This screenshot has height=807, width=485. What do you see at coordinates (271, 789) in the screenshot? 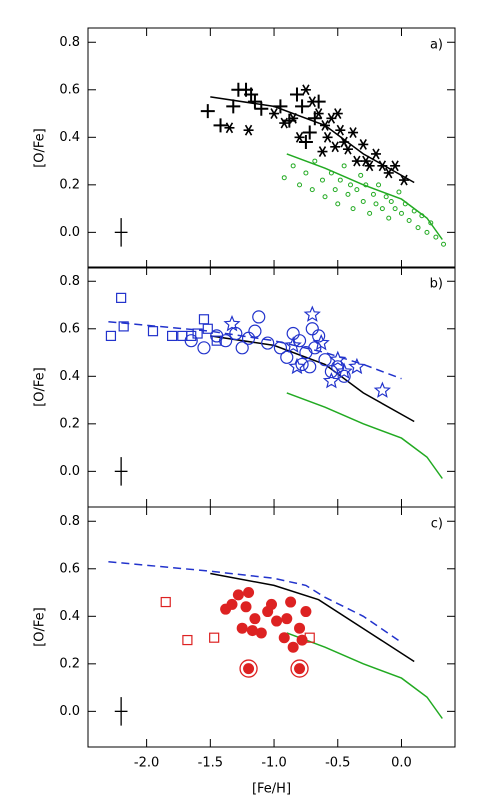
I see `x-axis-title: [Fe/H]` at bounding box center [271, 789].